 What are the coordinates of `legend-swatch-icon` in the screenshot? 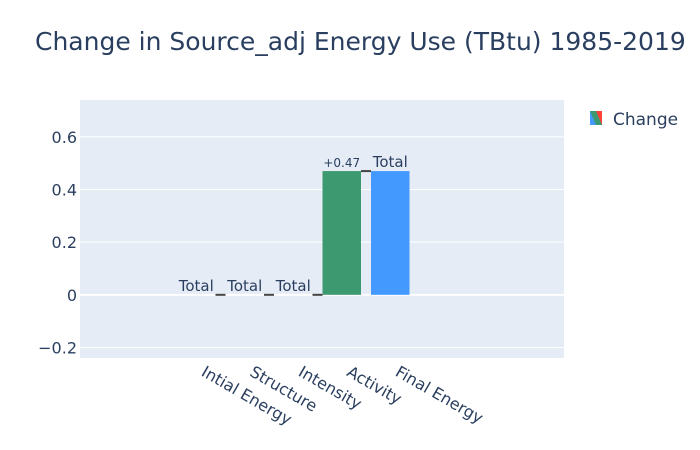 It's located at (596, 118).